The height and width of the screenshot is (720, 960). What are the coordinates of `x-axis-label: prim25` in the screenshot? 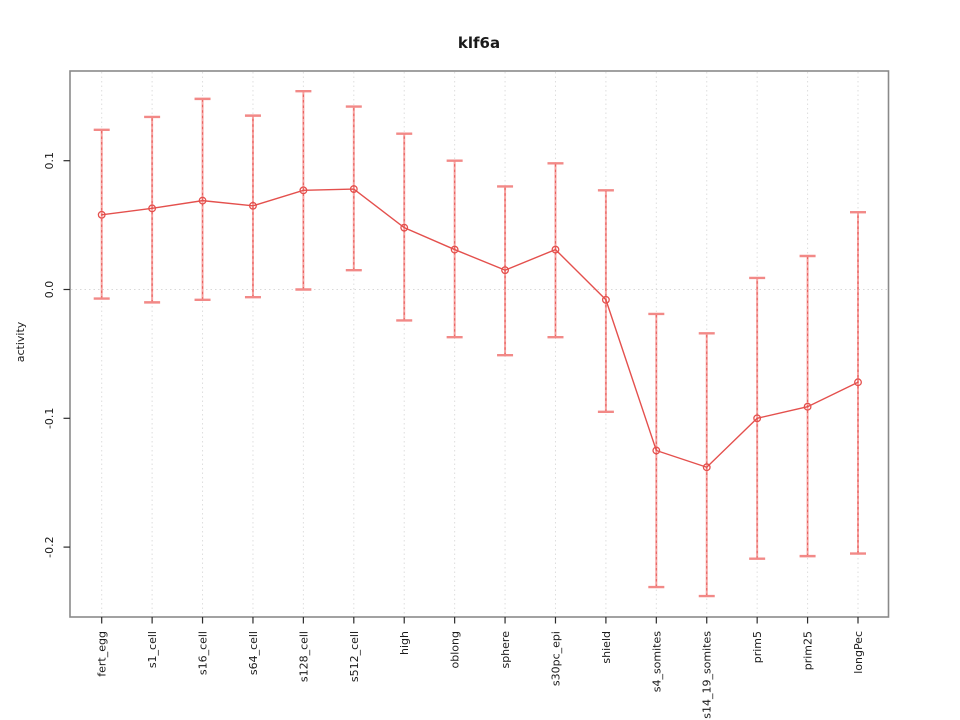 It's located at (808, 650).